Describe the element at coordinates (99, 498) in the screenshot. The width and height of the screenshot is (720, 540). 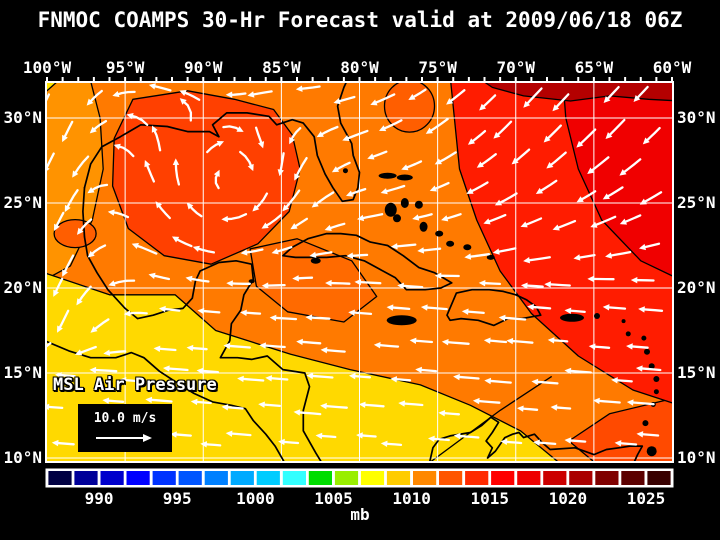
I see `colorbar-tick-label: 990` at that location.